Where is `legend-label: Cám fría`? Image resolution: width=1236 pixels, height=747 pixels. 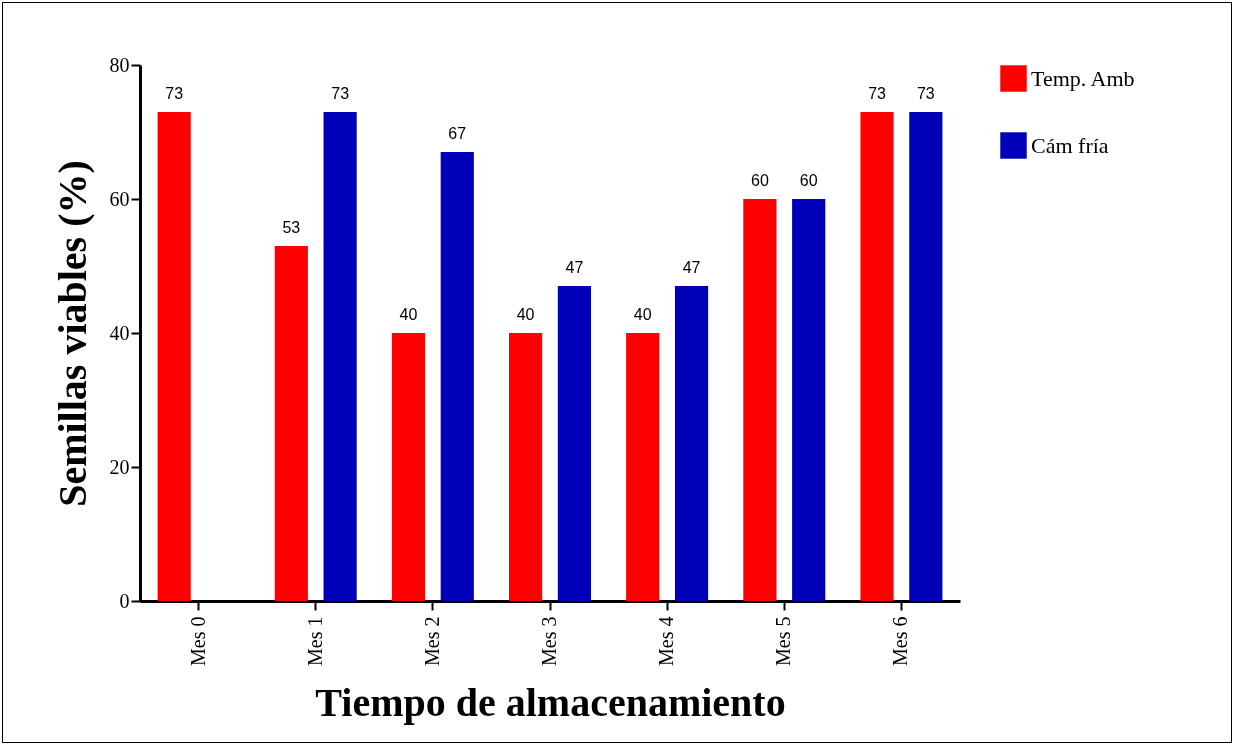 legend-label: Cám fría is located at coordinates (1070, 145).